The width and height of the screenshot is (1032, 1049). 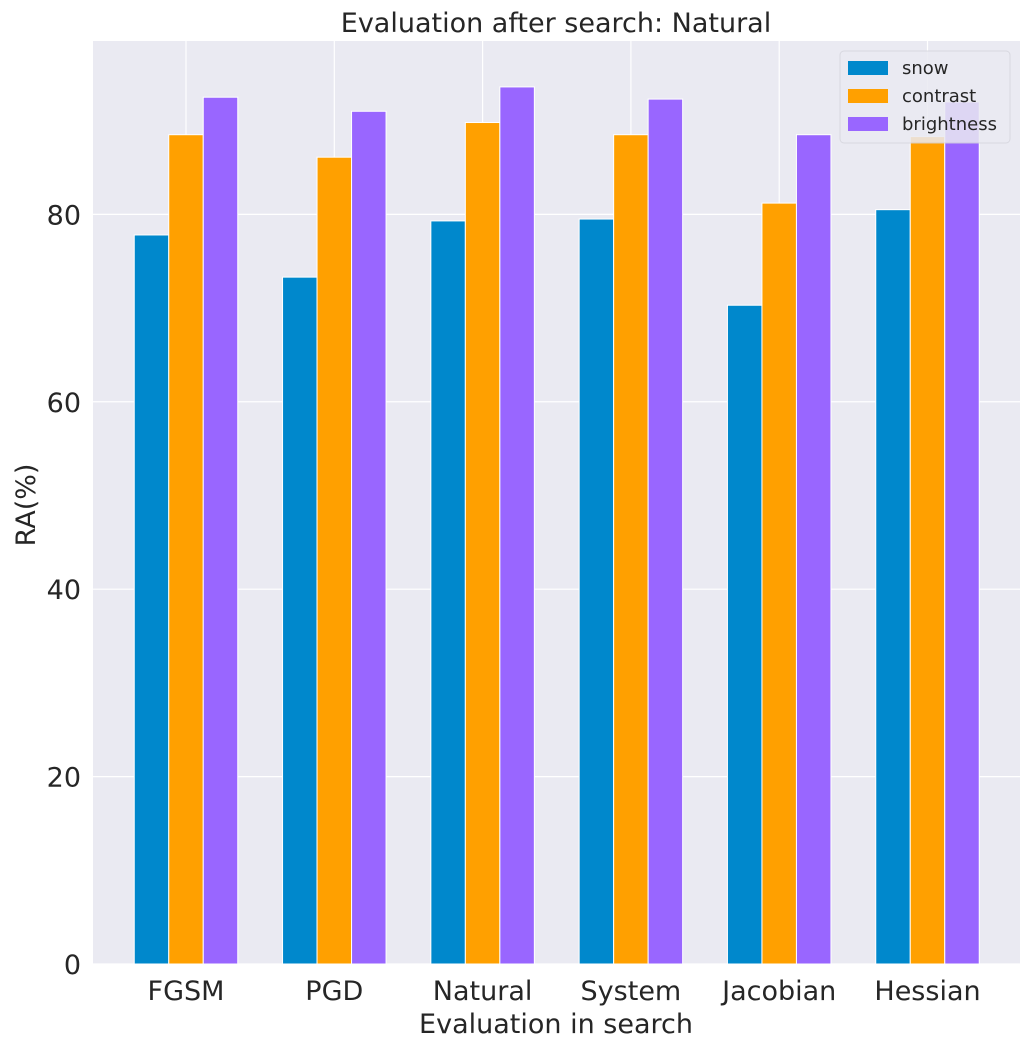 What do you see at coordinates (482, 543) in the screenshot?
I see `bar-contrast-natural` at bounding box center [482, 543].